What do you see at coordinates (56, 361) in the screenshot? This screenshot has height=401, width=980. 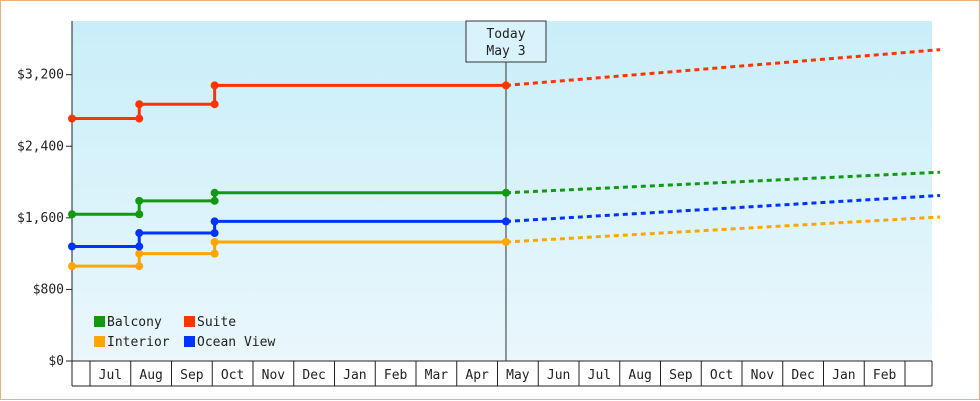 I see `y-tick-label: $0` at bounding box center [56, 361].